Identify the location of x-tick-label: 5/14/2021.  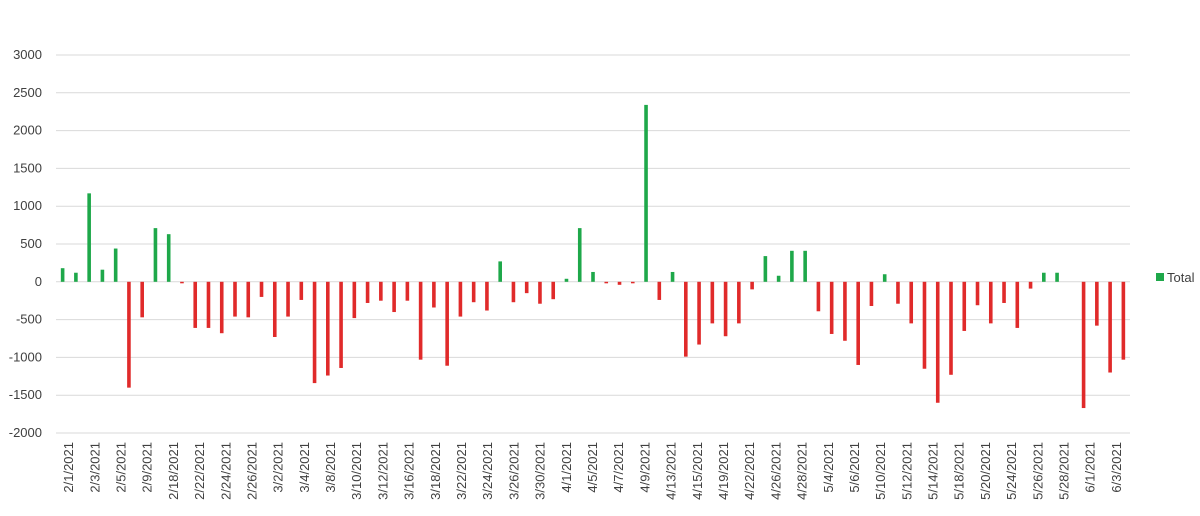
(933, 471).